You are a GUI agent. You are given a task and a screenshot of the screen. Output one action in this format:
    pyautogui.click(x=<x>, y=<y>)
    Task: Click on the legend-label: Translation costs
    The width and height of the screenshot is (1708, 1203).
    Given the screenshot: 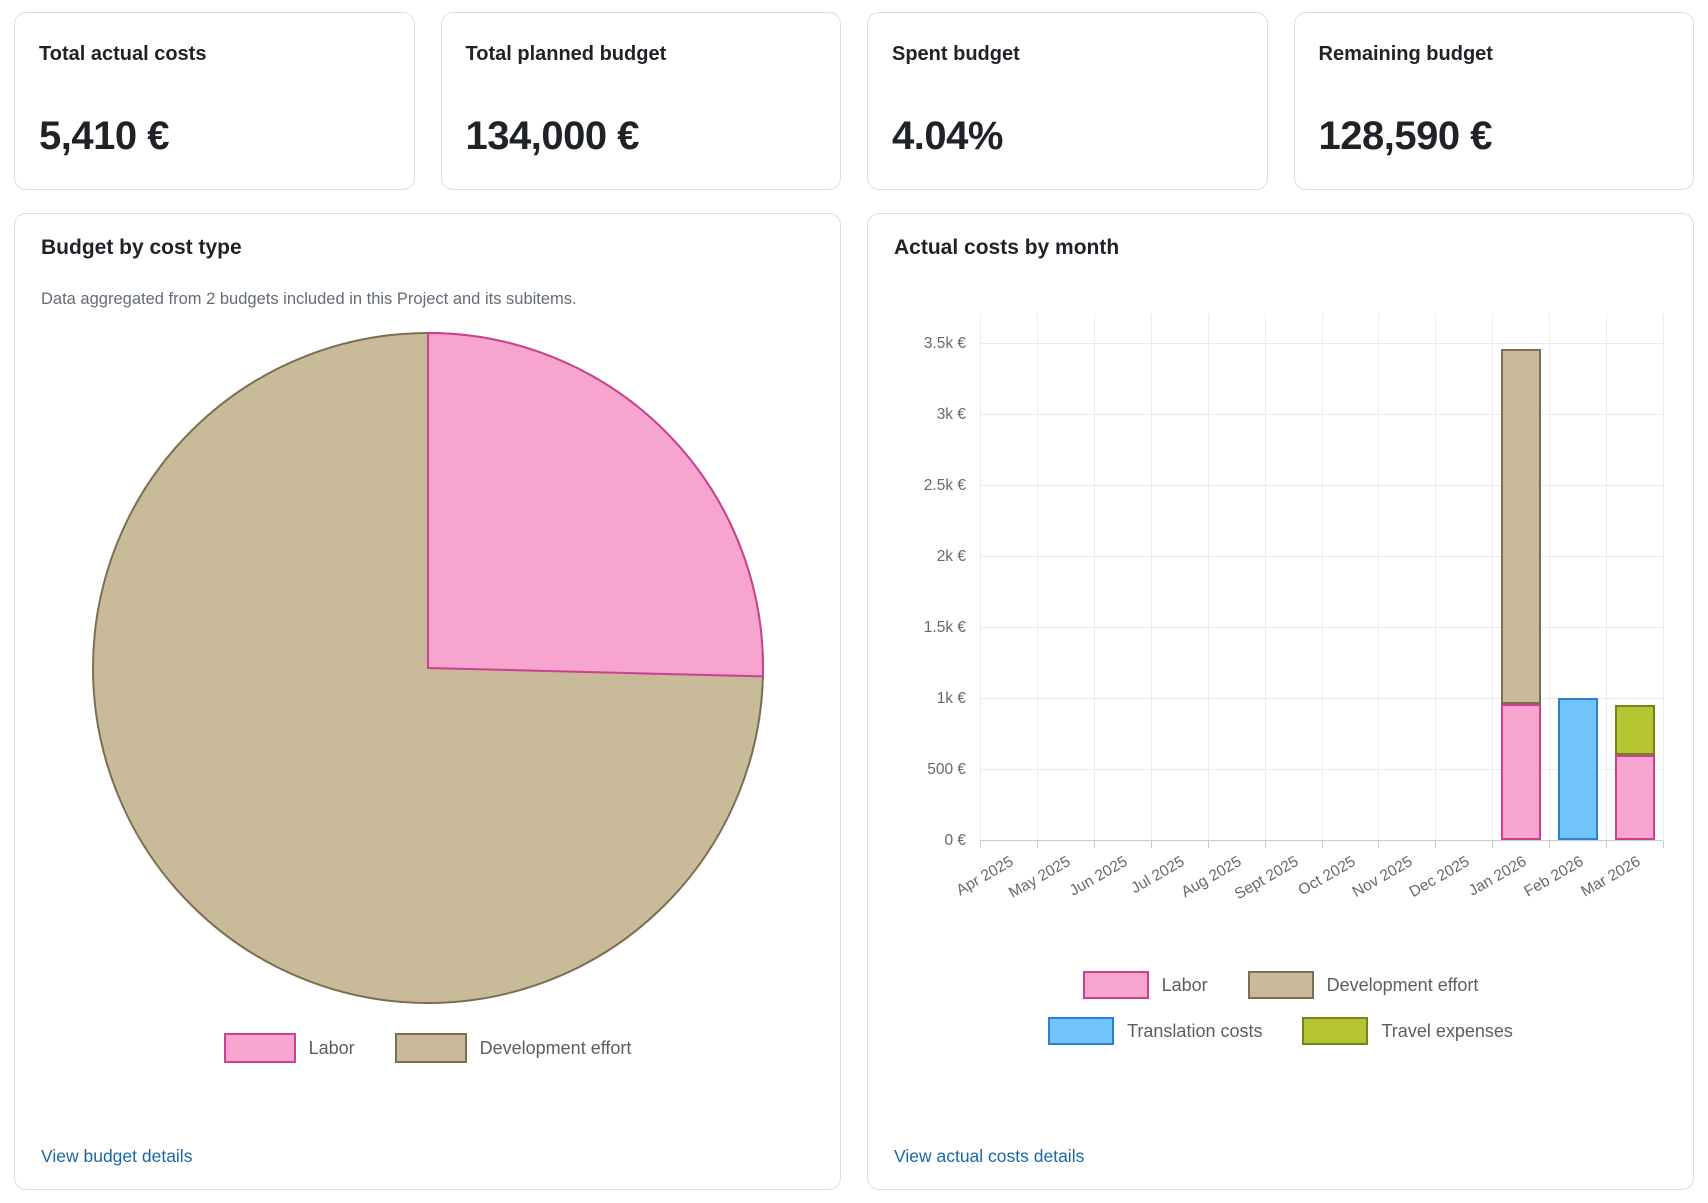 What is the action you would take?
    pyautogui.click(x=1195, y=1030)
    